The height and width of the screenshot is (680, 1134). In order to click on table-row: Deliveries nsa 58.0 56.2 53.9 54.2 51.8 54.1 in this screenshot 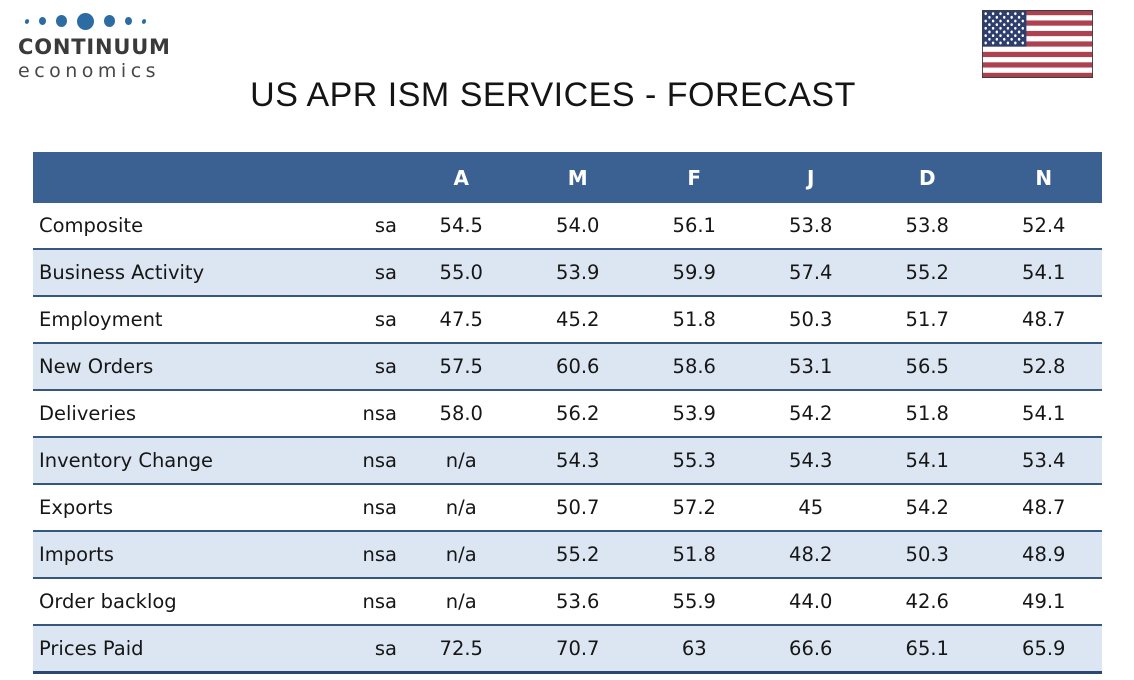, I will do `click(567, 413)`.